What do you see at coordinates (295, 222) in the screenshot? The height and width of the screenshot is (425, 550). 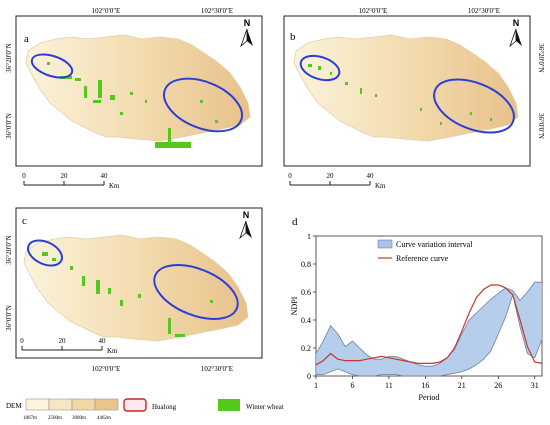 I see `panel-label: d` at bounding box center [295, 222].